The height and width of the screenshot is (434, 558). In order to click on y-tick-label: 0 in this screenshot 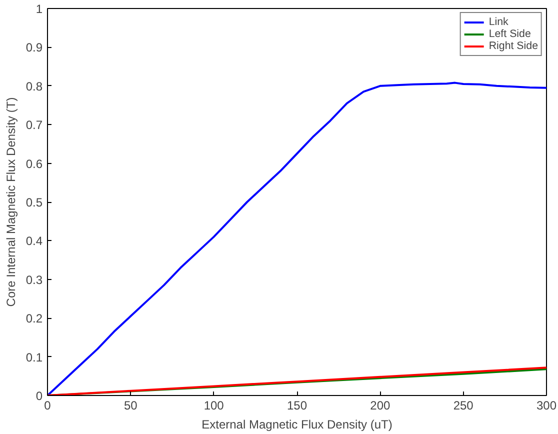, I will do `click(39, 396)`.